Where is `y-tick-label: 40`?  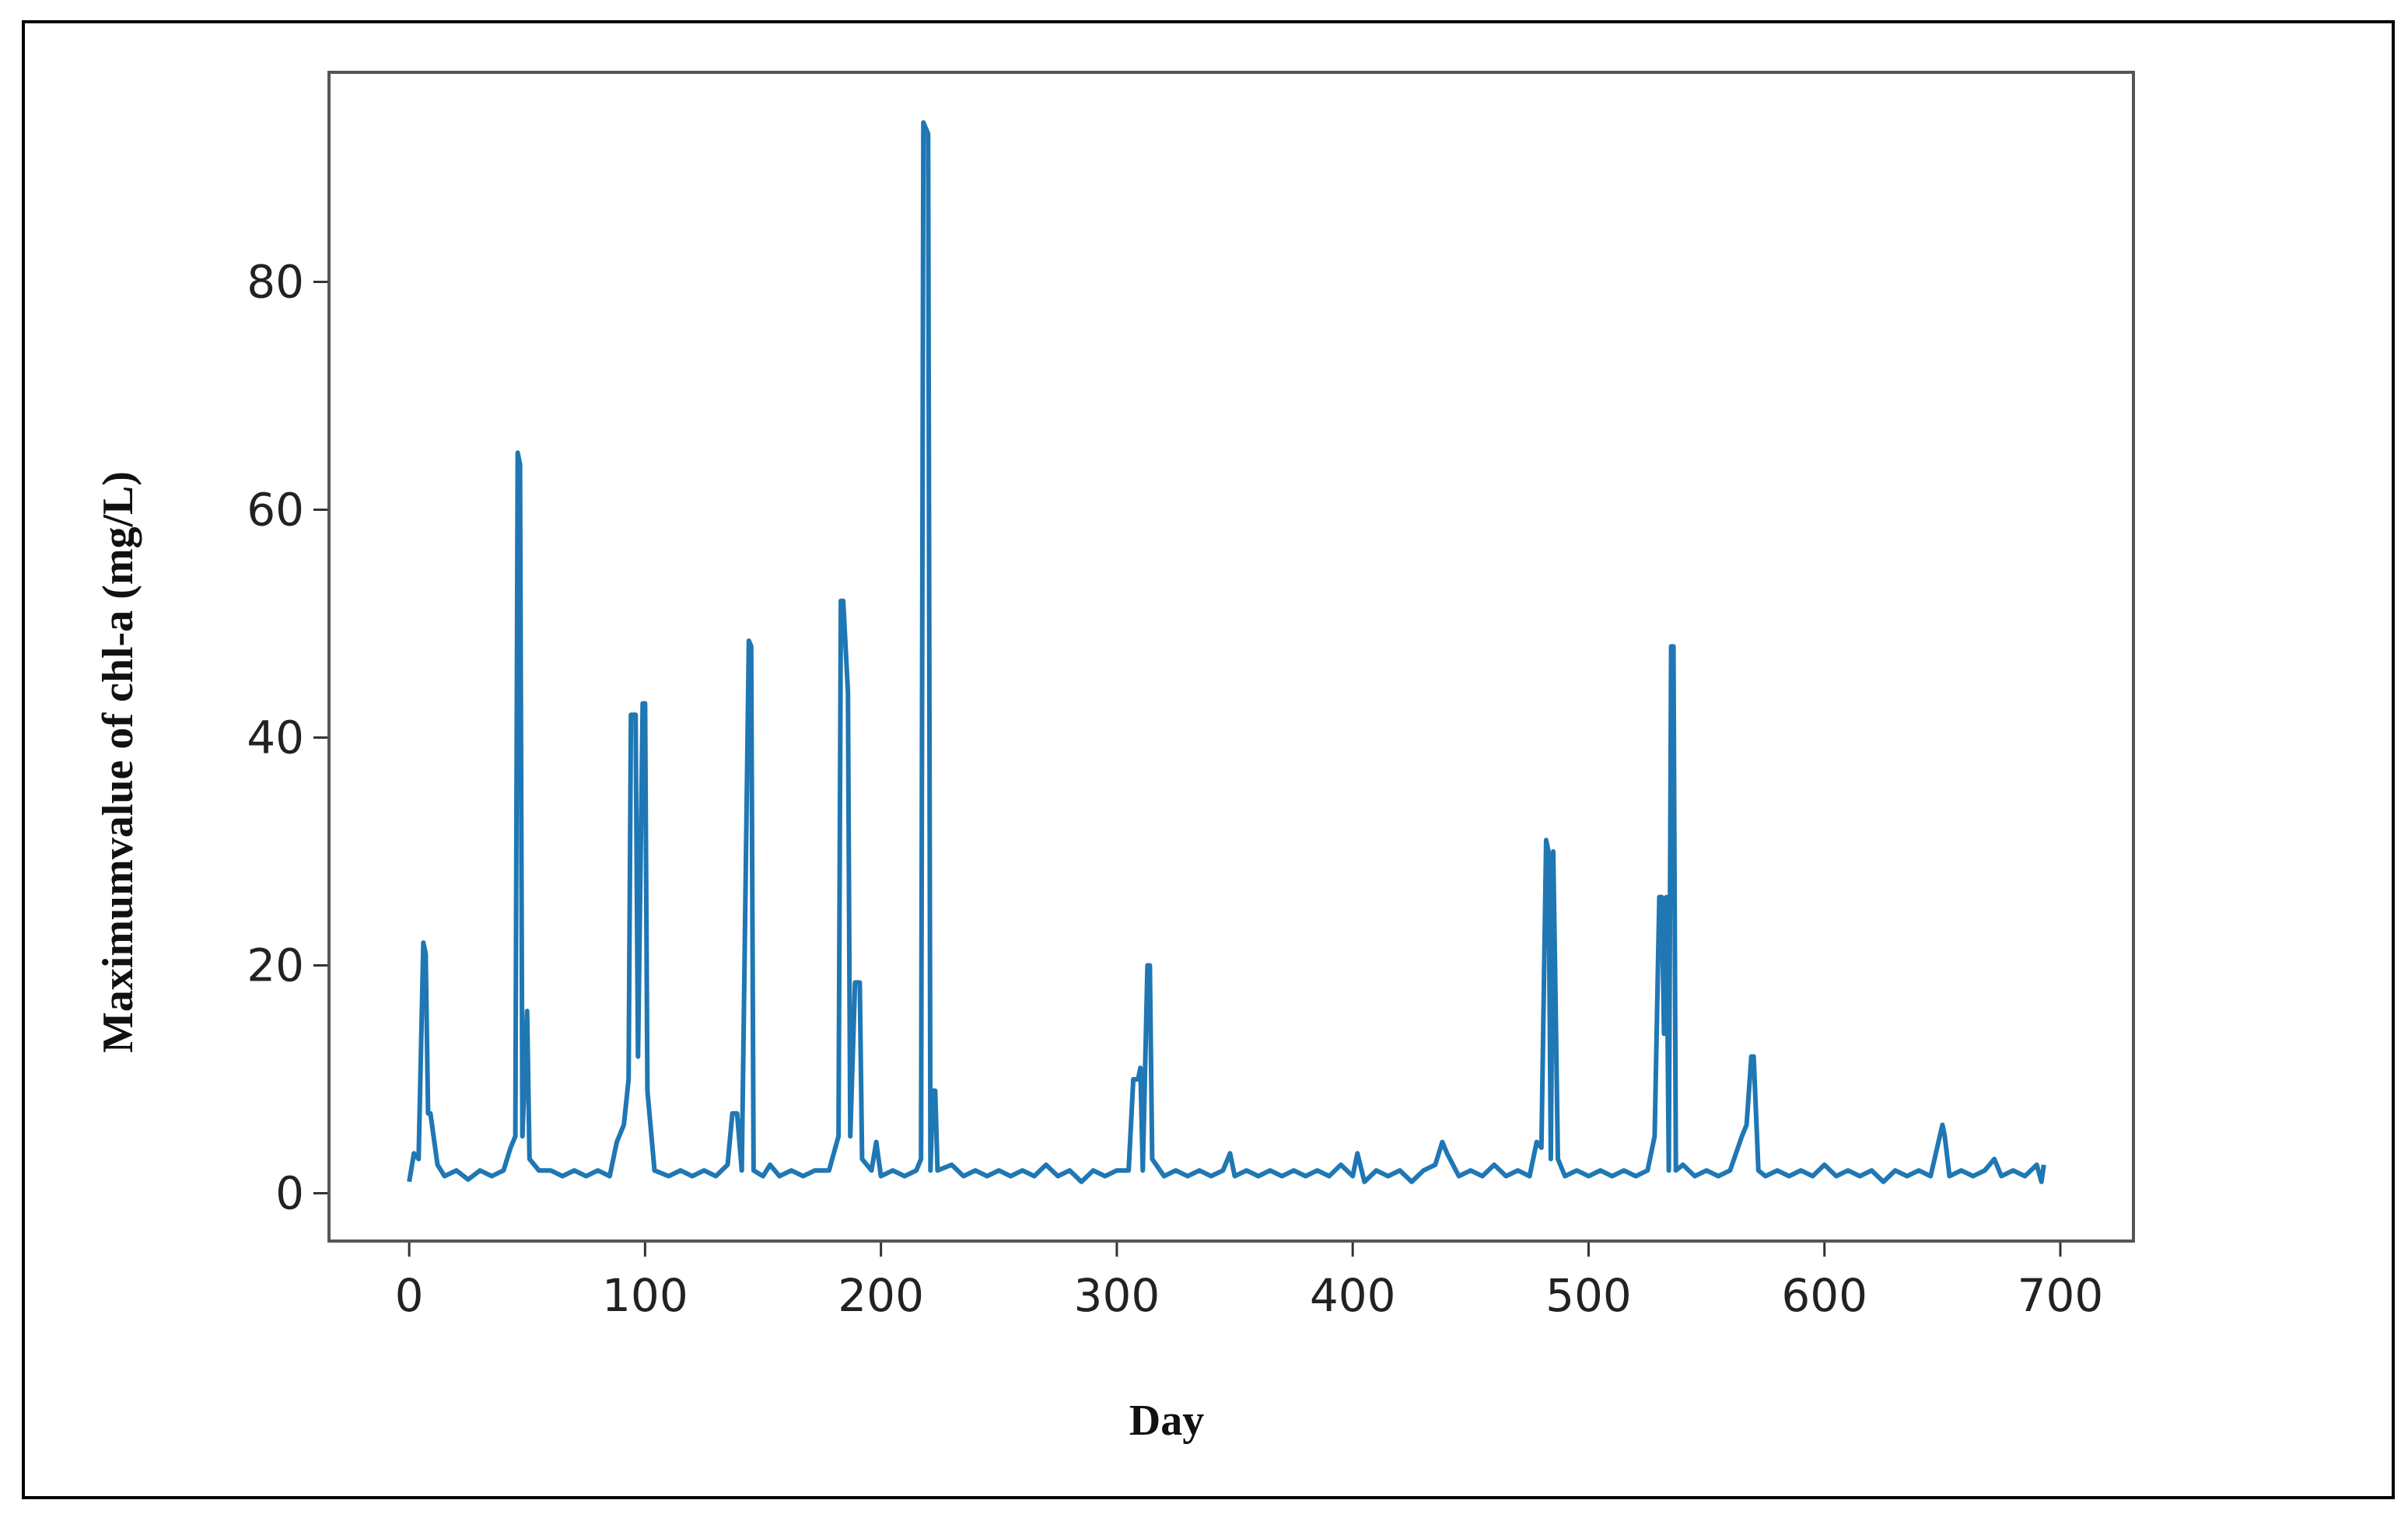
y-tick-label: 40 is located at coordinates (275, 738).